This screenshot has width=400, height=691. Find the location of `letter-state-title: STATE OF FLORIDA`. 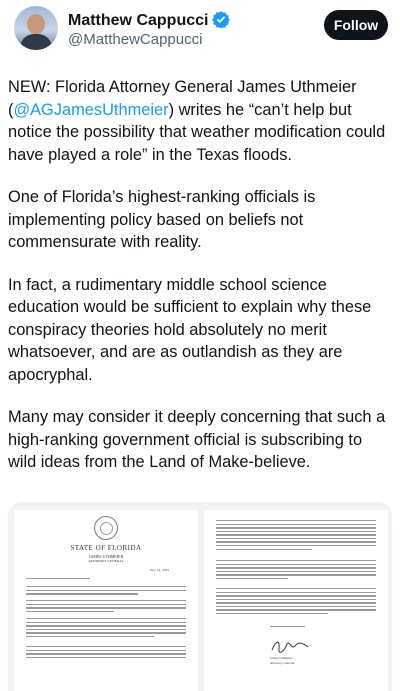

letter-state-title: STATE OF FLORIDA is located at coordinates (106, 548).